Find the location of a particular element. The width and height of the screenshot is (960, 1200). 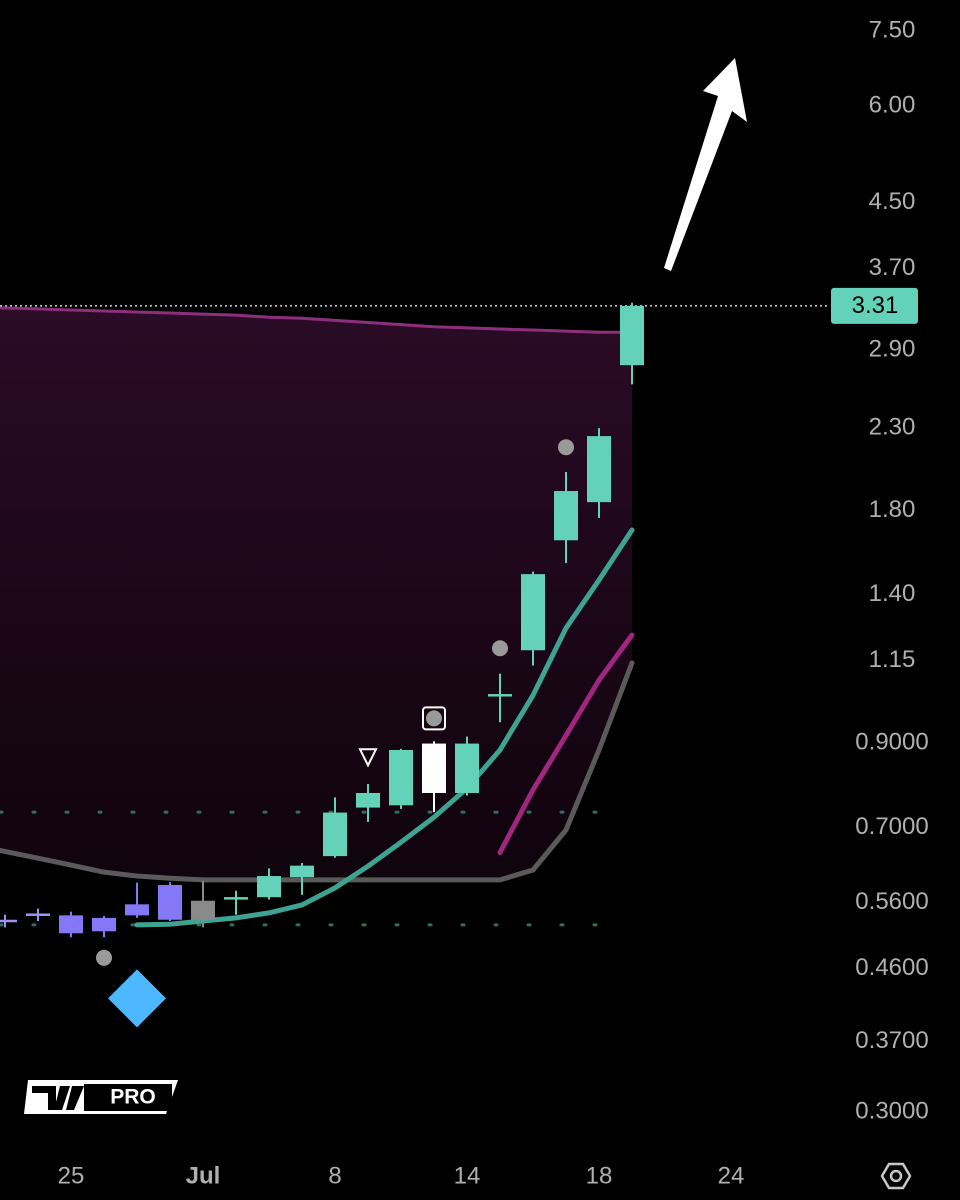

y-tick-label: 1.40 is located at coordinates (892, 593).